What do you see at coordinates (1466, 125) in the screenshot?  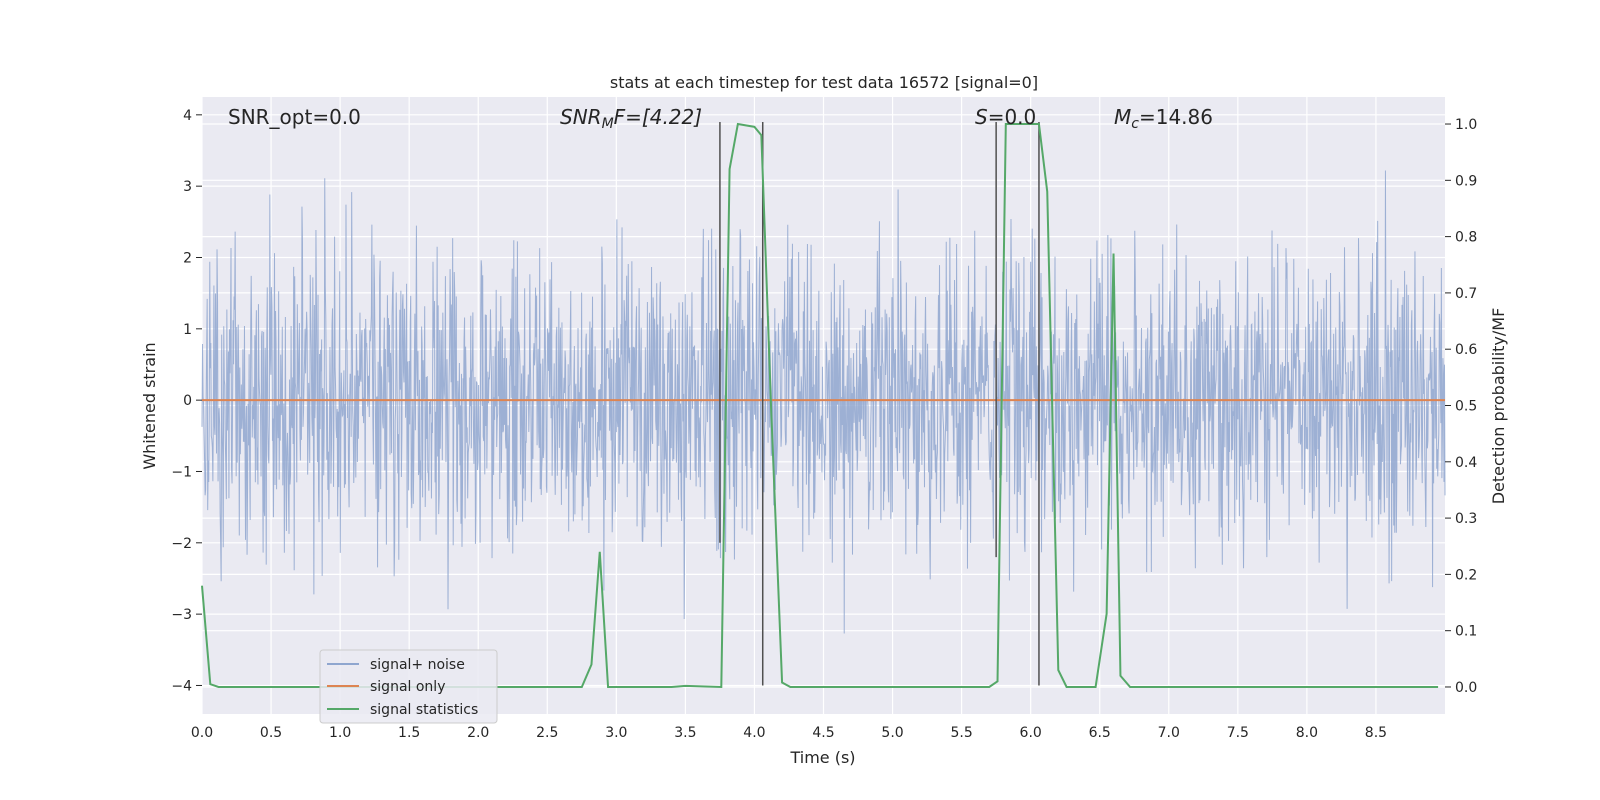 I see `y2-tick-label: 1.0` at bounding box center [1466, 125].